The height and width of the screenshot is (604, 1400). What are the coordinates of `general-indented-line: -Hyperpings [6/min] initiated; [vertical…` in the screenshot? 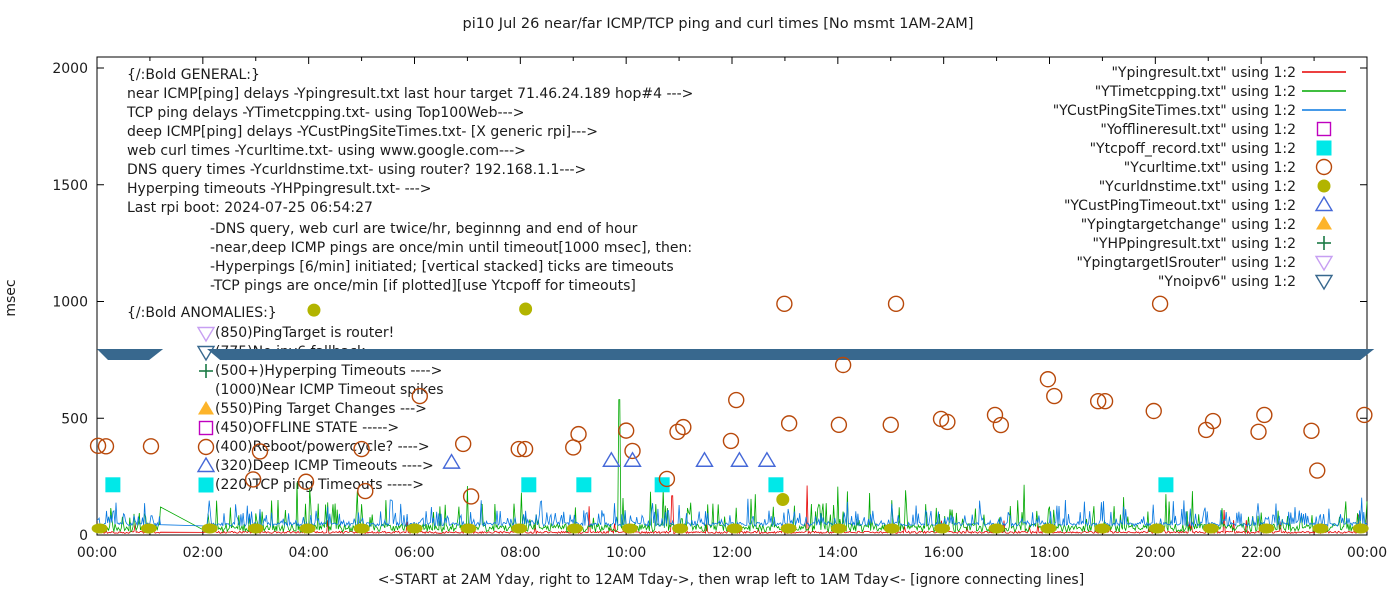 It's located at (442, 267).